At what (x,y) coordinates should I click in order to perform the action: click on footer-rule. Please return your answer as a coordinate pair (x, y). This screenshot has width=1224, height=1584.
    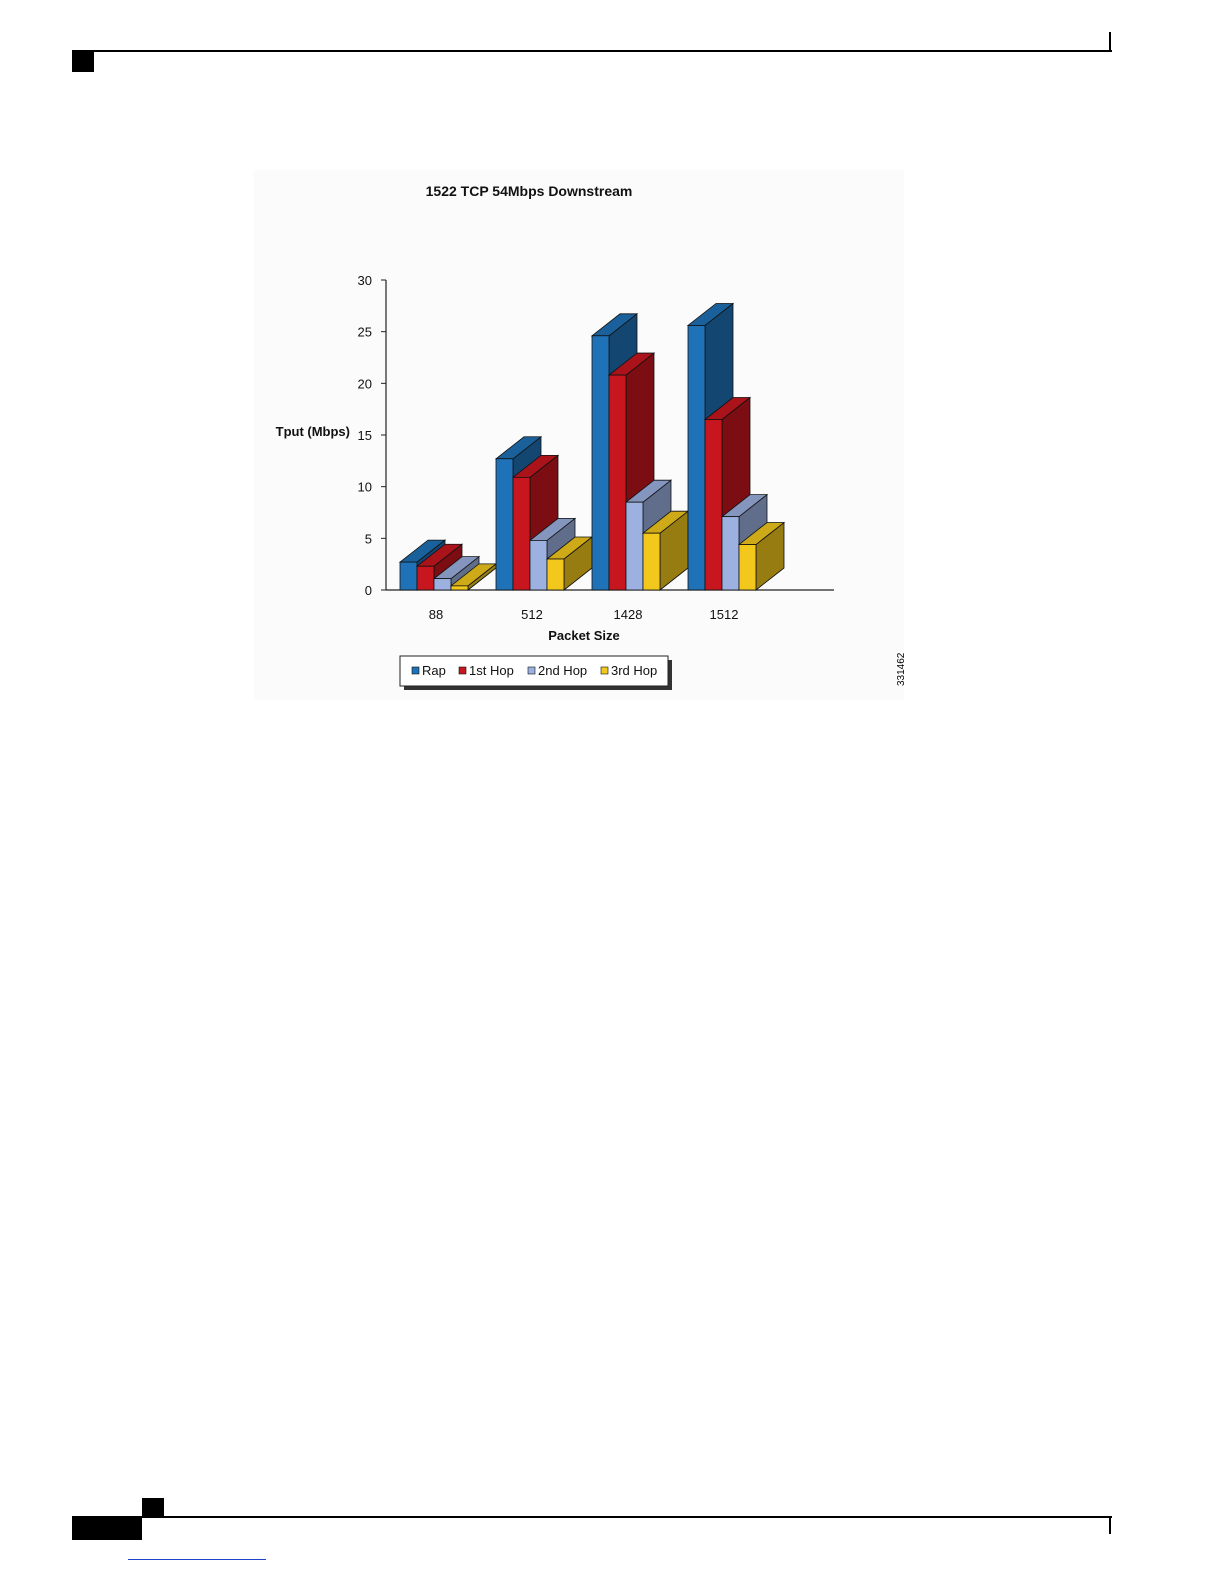
    Looking at the image, I should click on (592, 1517).